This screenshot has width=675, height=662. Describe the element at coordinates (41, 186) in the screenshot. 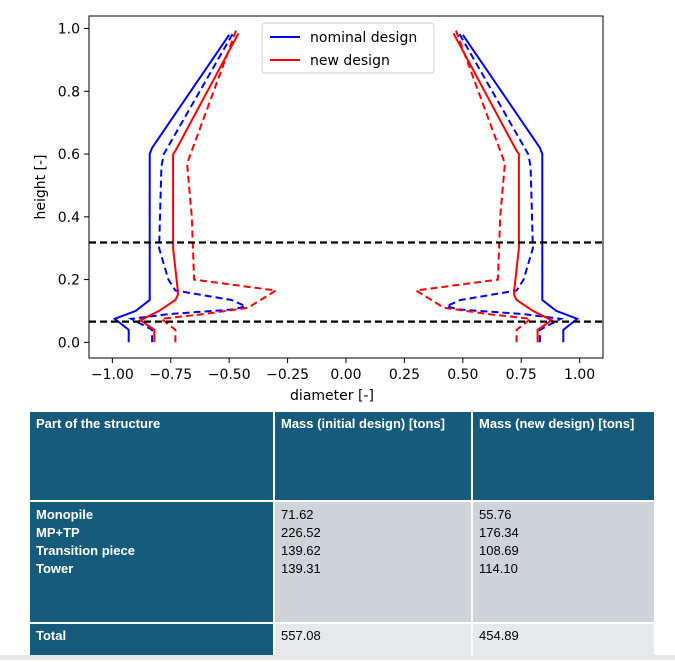

I see `y-axis-label: height [-]` at that location.